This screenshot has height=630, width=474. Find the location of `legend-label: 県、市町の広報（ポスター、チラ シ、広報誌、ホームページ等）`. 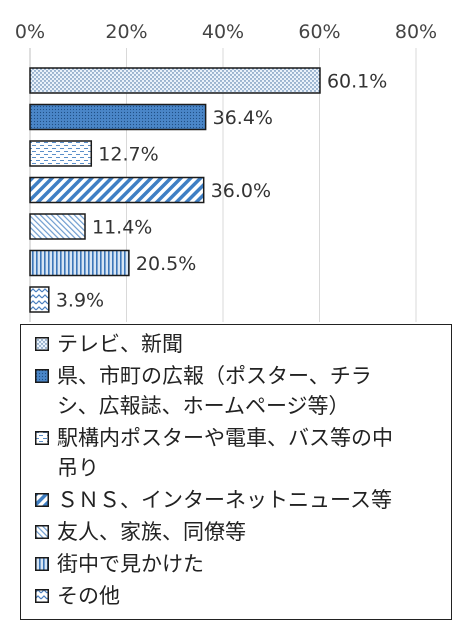

legend-label: 県、市町の広報（ポスター、チラ シ、広報誌、ホームページ等） is located at coordinates (240, 391).